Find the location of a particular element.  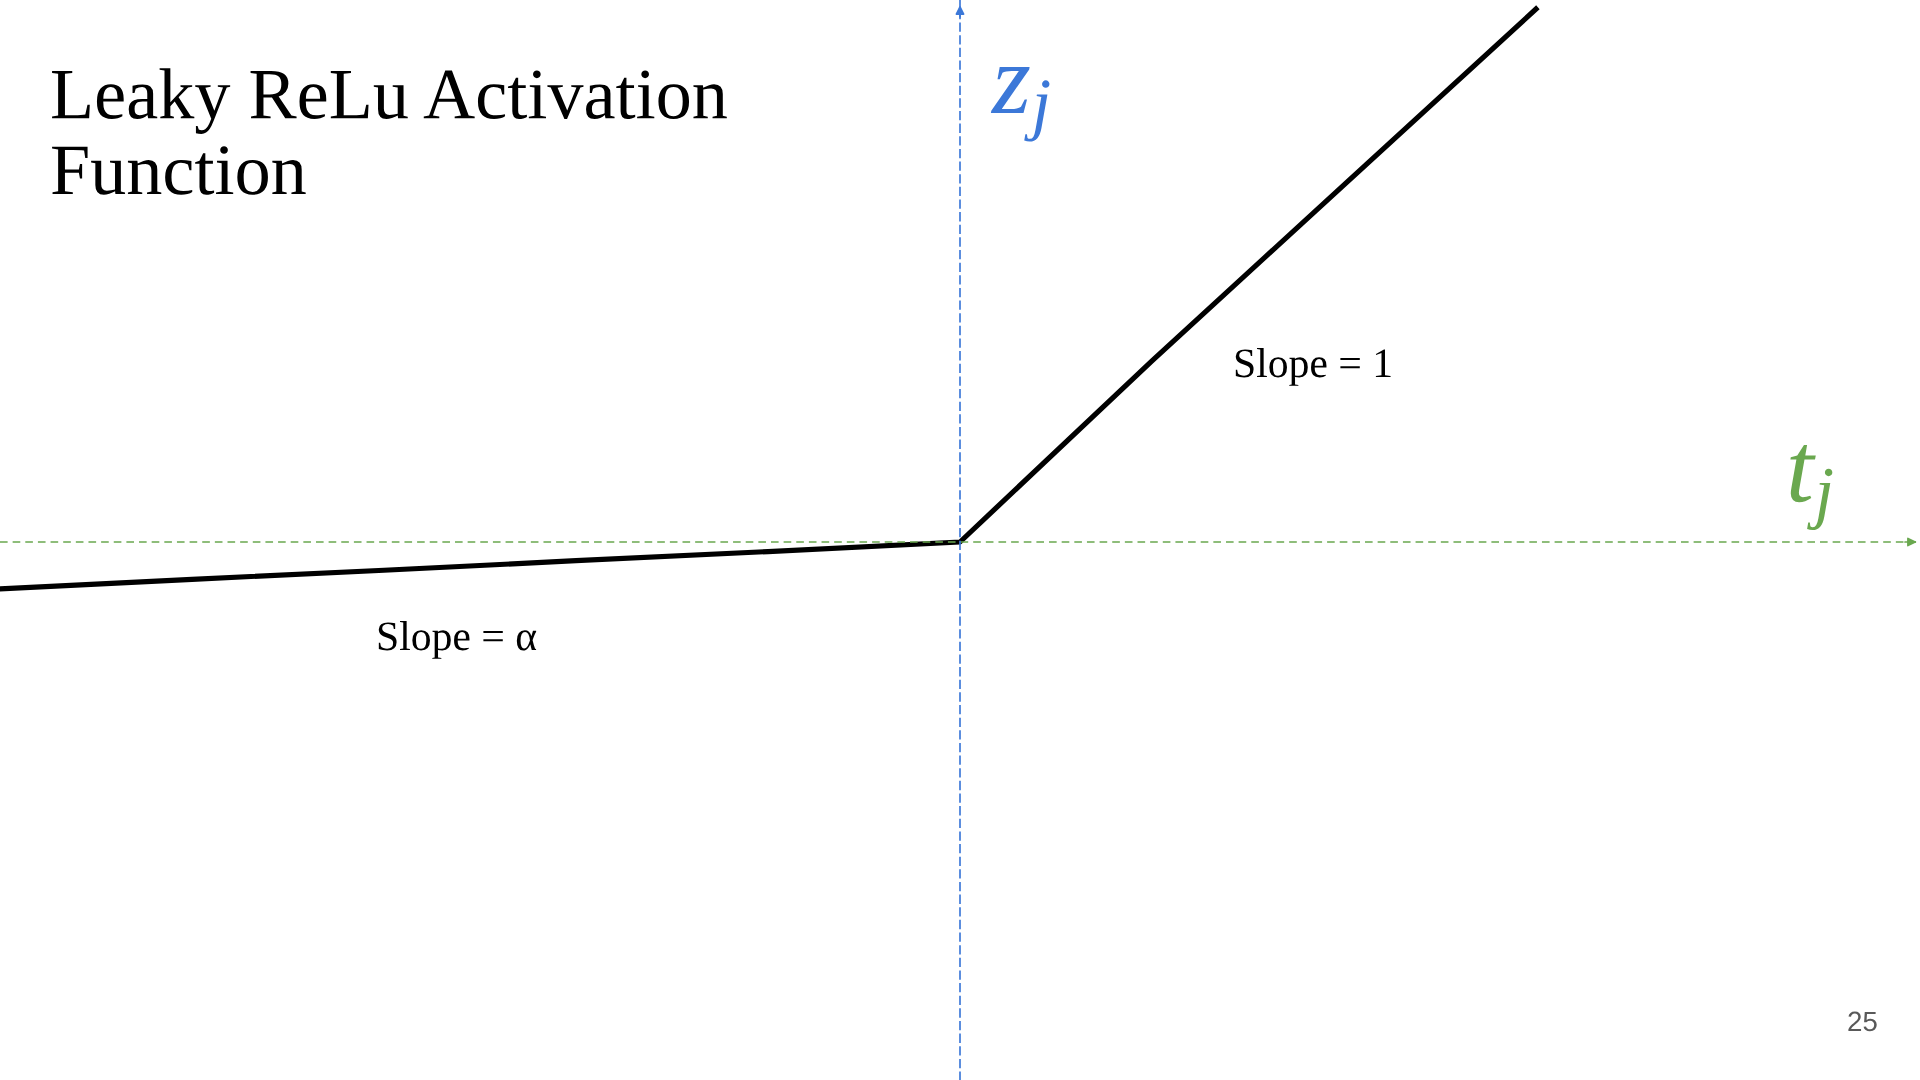

text: Leaky ReLu Activation Function is located at coordinates (389, 131).